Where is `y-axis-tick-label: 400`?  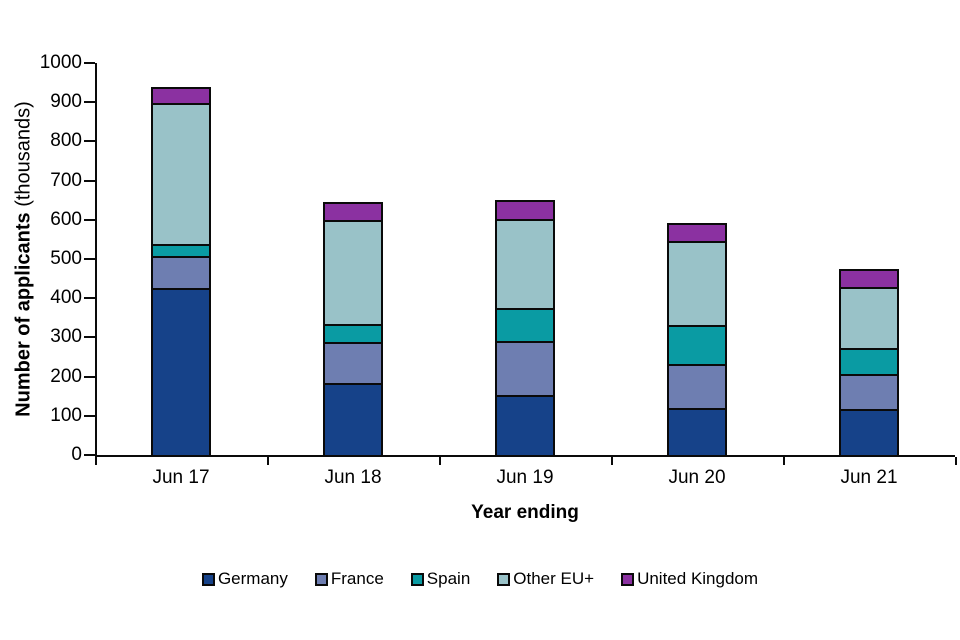 y-axis-tick-label: 400 is located at coordinates (66, 298).